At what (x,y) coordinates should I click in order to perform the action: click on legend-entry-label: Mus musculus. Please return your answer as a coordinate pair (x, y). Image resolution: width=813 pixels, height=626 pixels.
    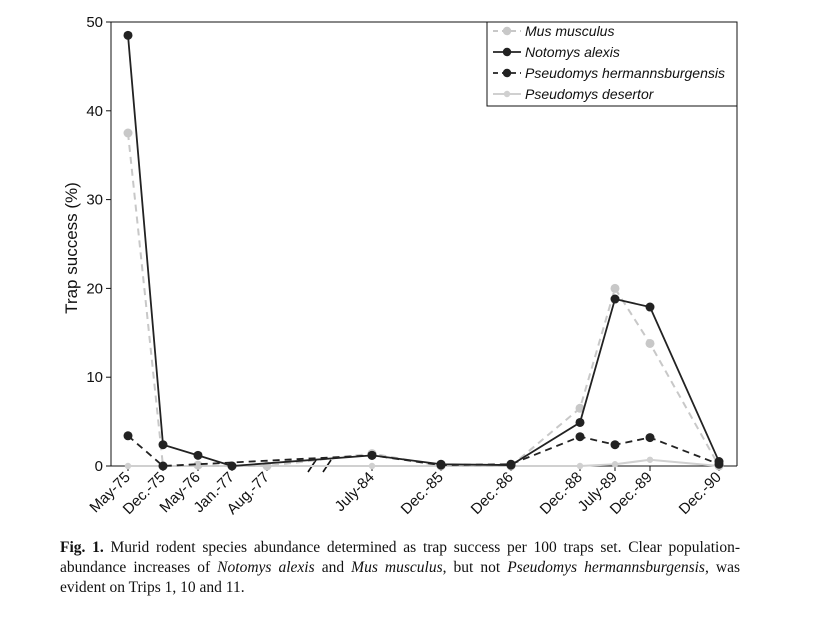
    Looking at the image, I should click on (569, 31).